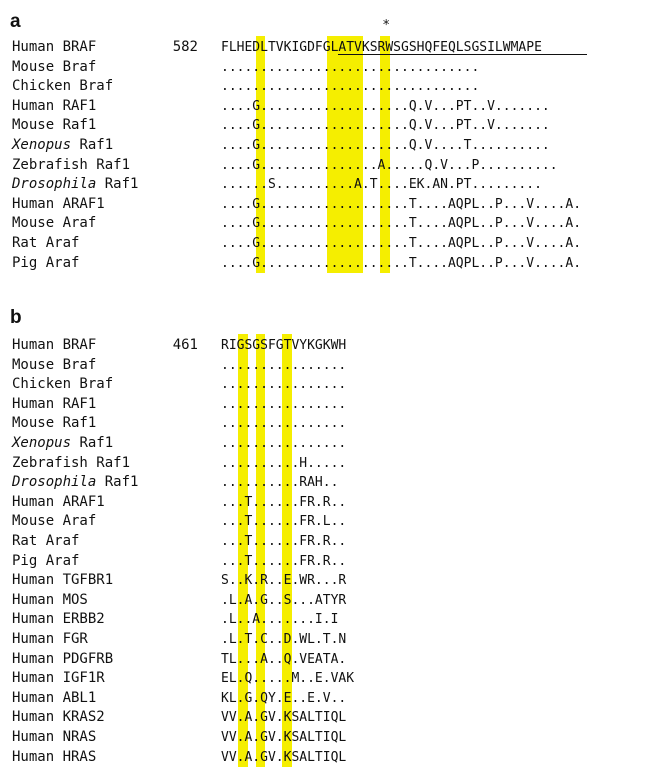 The height and width of the screenshot is (767, 647). I want to click on panel-label: b, so click(16, 317).